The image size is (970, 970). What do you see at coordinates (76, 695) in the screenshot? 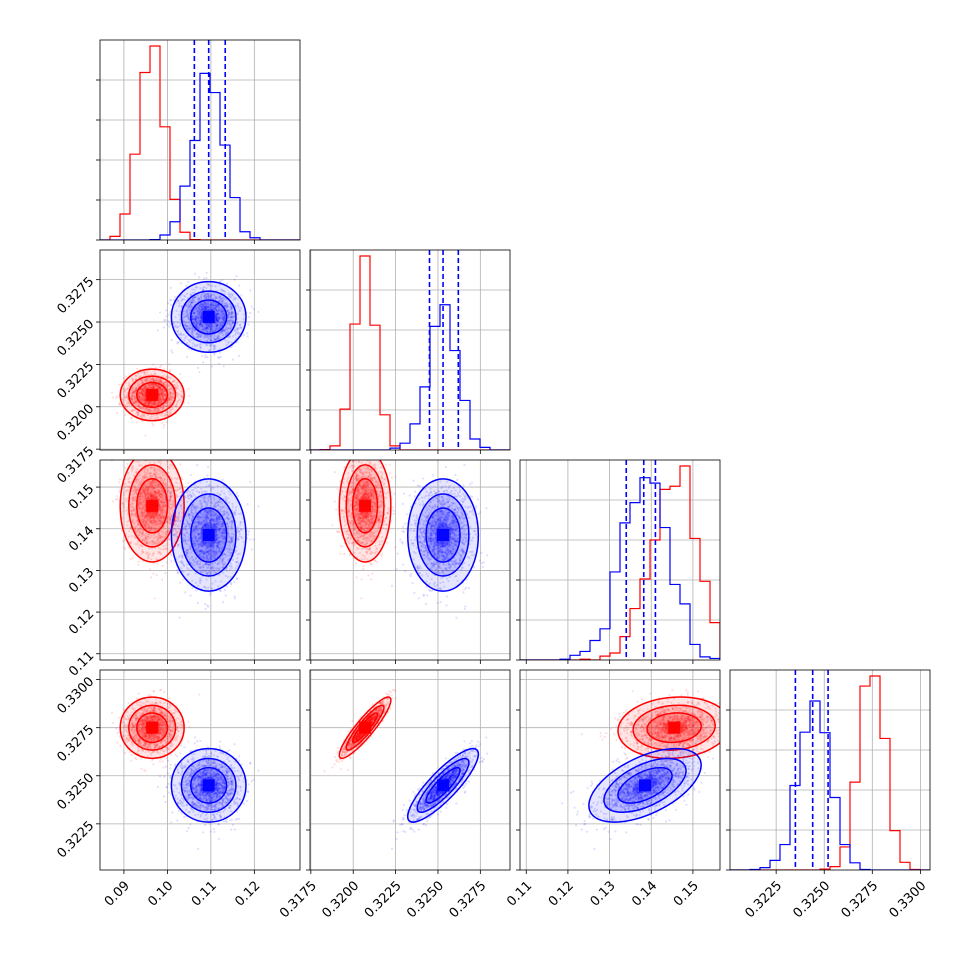
I see `y-tick-label: 0.3300` at bounding box center [76, 695].